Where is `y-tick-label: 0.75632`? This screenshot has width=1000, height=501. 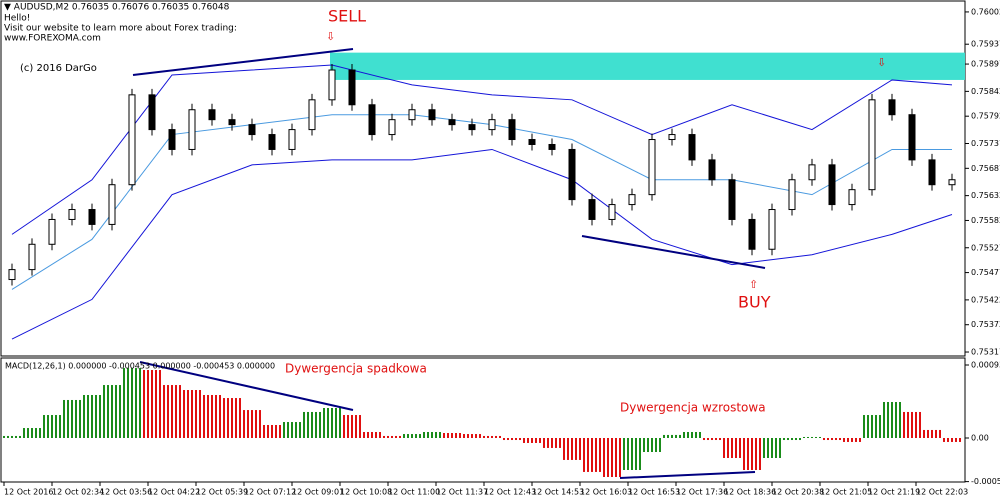
y-tick-label: 0.75632 is located at coordinates (985, 195).